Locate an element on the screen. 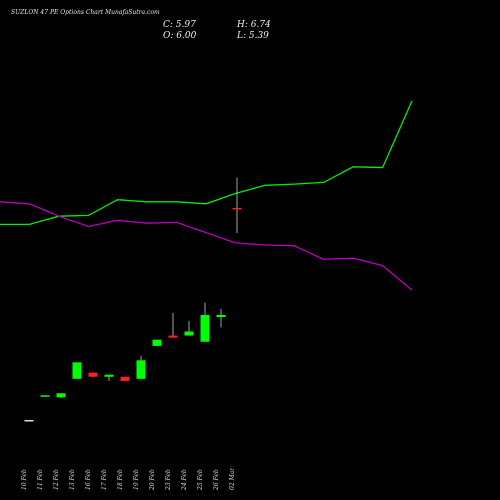 The height and width of the screenshot is (500, 500). close-value: C: 5.97 is located at coordinates (179, 25).